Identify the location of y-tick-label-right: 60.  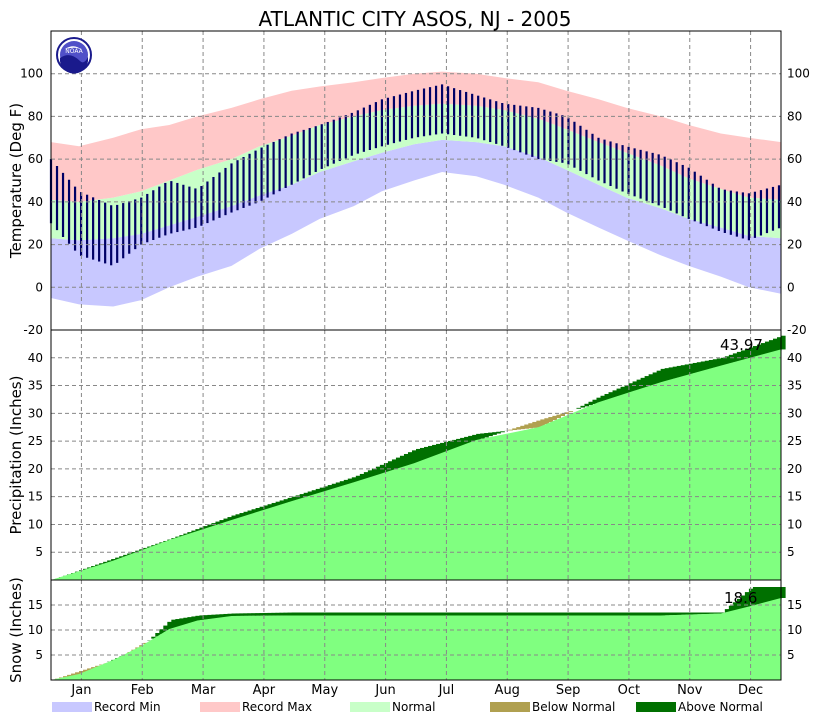
(794, 159).